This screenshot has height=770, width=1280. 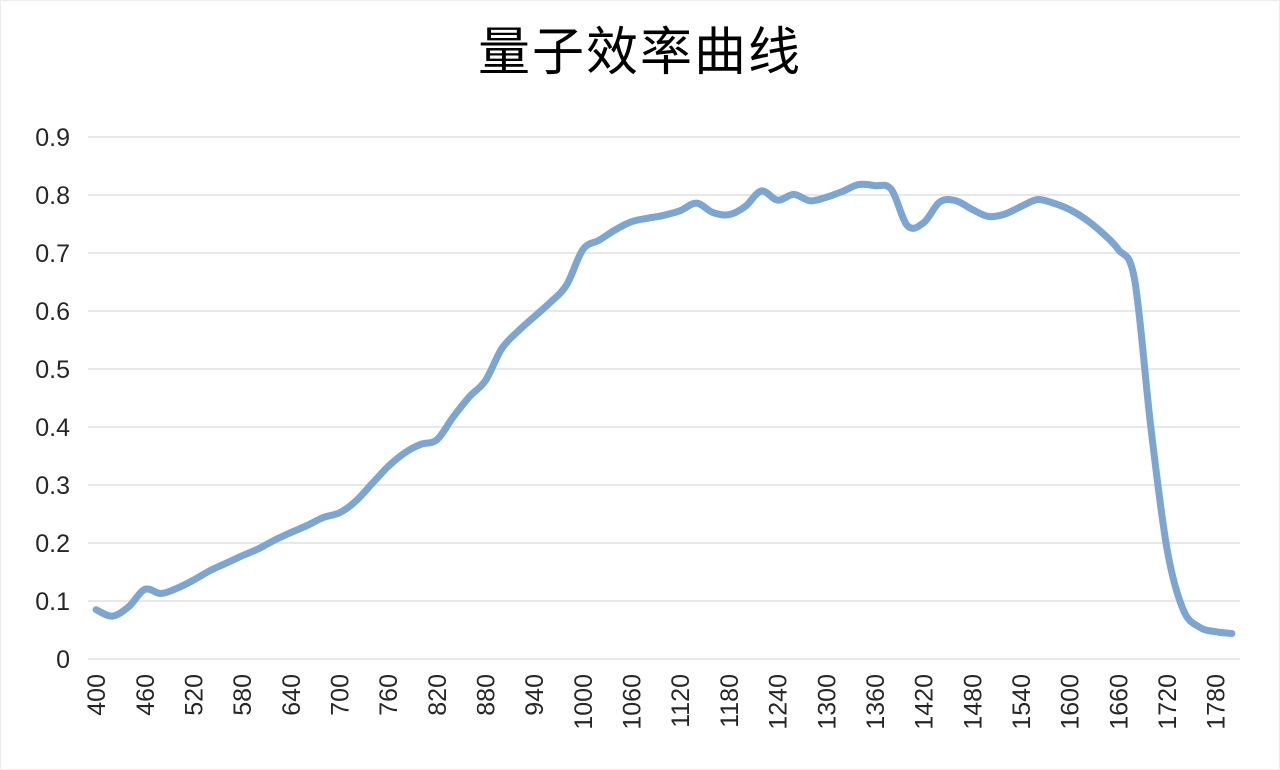 I want to click on x-tick-label: 760, so click(x=389, y=695).